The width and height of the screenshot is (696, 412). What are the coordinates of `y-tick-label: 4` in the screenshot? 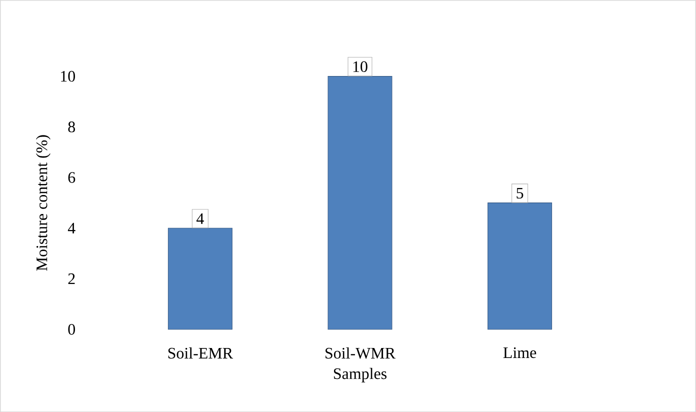 It's located at (72, 228).